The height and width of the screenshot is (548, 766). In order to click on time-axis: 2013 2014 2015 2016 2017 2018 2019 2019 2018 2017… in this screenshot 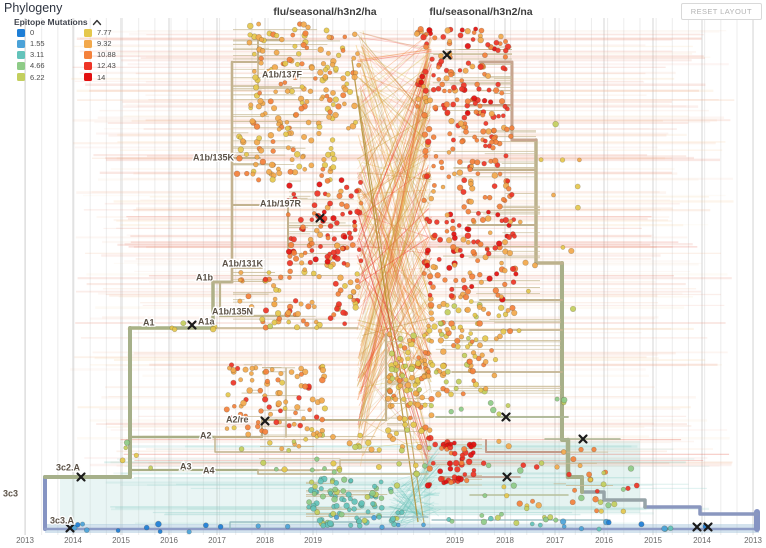, I will do `click(389, 540)`.